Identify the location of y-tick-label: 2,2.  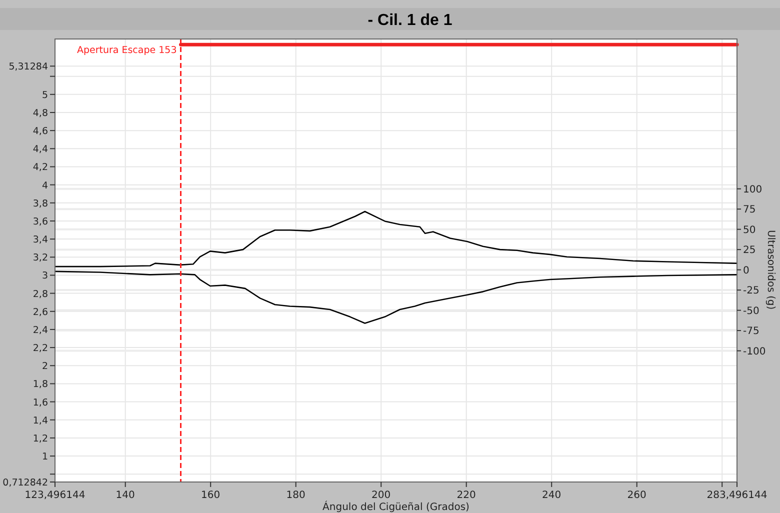
(40, 348).